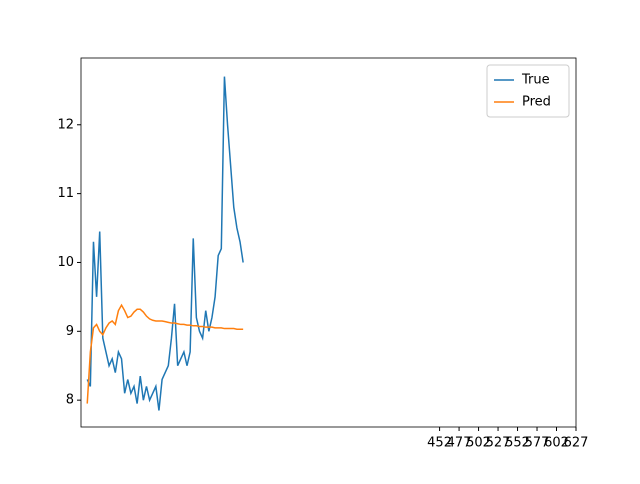  What do you see at coordinates (498, 443) in the screenshot?
I see `x-tick-label: 527` at bounding box center [498, 443].